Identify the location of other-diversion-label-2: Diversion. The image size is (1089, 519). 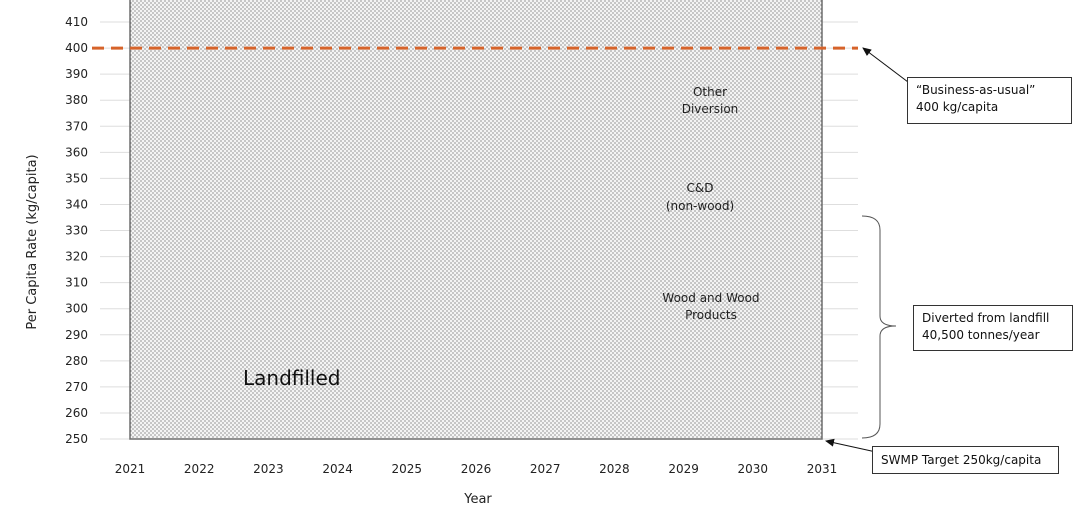
(710, 109).